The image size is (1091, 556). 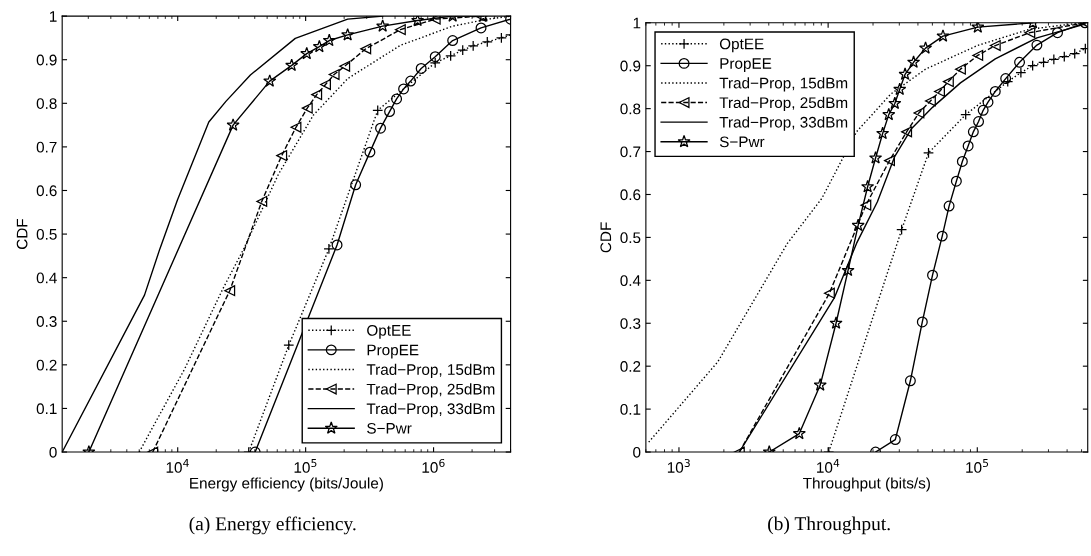 I want to click on text: (a) Energy efficiency., so click(x=272, y=525).